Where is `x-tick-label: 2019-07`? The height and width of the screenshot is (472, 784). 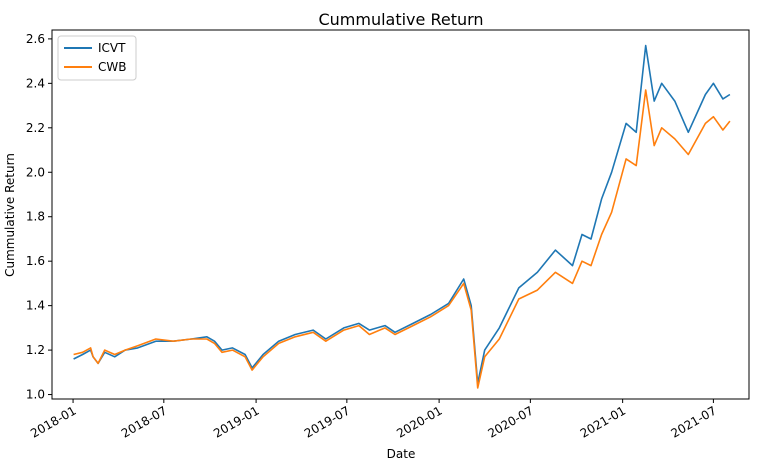
x-tick-label: 2019-07 is located at coordinates (327, 421).